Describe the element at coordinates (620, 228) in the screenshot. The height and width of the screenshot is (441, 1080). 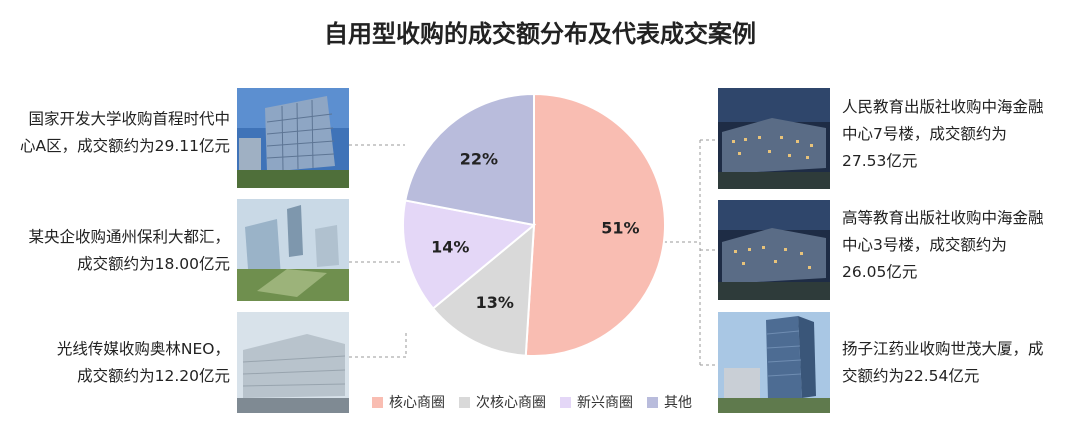
I see `slice-label: 51%` at that location.